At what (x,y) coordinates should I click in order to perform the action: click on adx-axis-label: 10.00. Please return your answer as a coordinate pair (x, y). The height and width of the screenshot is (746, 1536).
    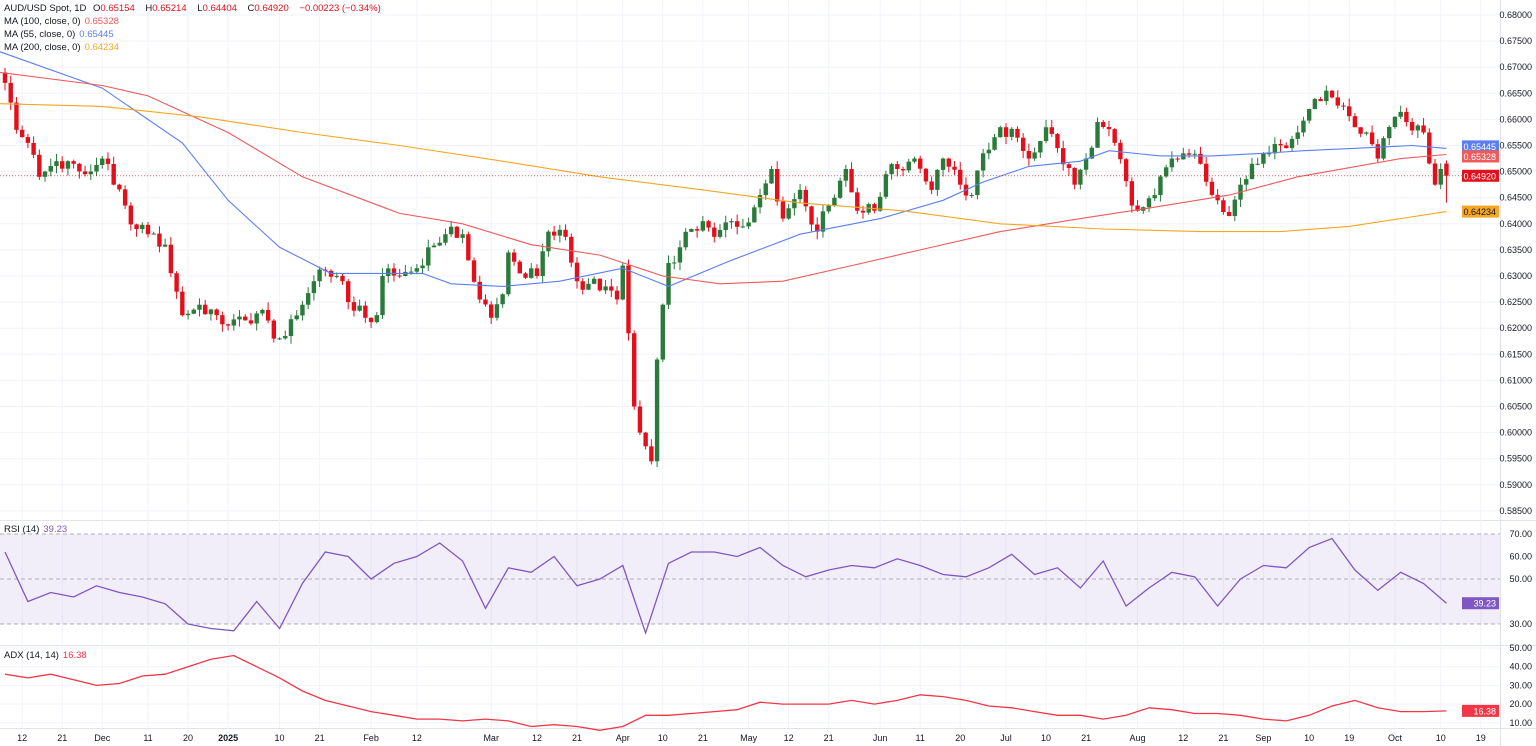
    Looking at the image, I should click on (1520, 723).